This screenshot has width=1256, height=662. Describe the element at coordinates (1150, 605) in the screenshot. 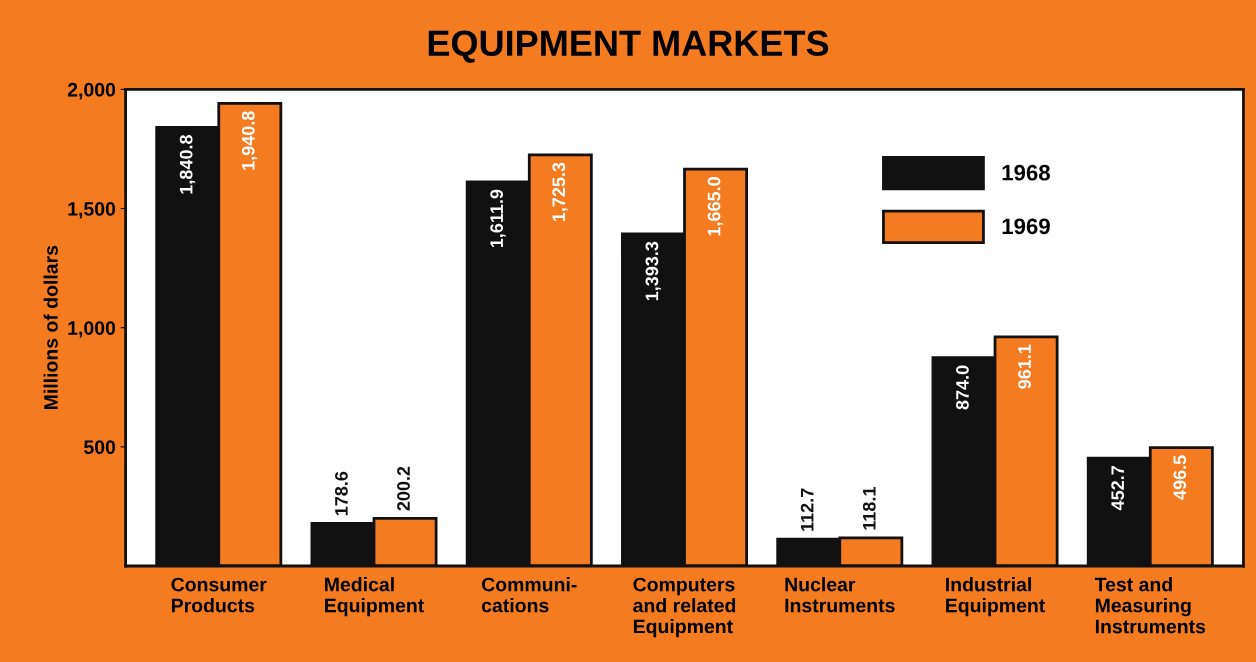

I see `x-tick-label: Test and Measuring Instruments` at that location.